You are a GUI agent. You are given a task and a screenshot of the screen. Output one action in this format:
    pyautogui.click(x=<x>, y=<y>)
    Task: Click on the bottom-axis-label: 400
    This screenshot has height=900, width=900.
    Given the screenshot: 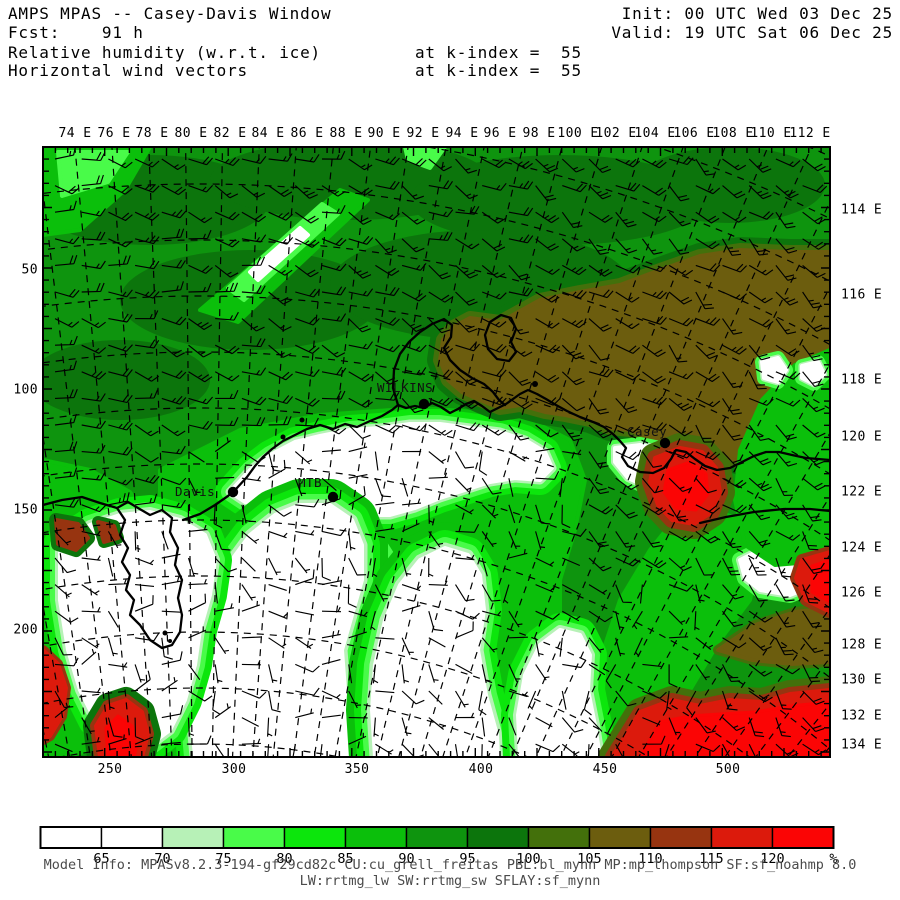 What is the action you would take?
    pyautogui.click(x=481, y=769)
    